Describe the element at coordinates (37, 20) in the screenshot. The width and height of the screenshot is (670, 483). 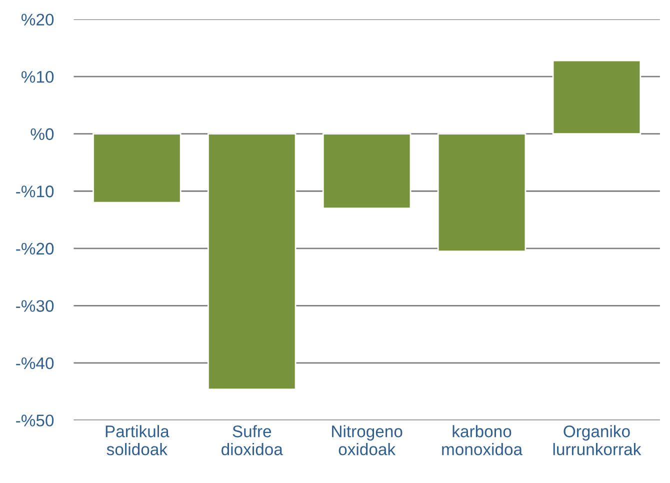
I see `y-tick-label: %20` at that location.